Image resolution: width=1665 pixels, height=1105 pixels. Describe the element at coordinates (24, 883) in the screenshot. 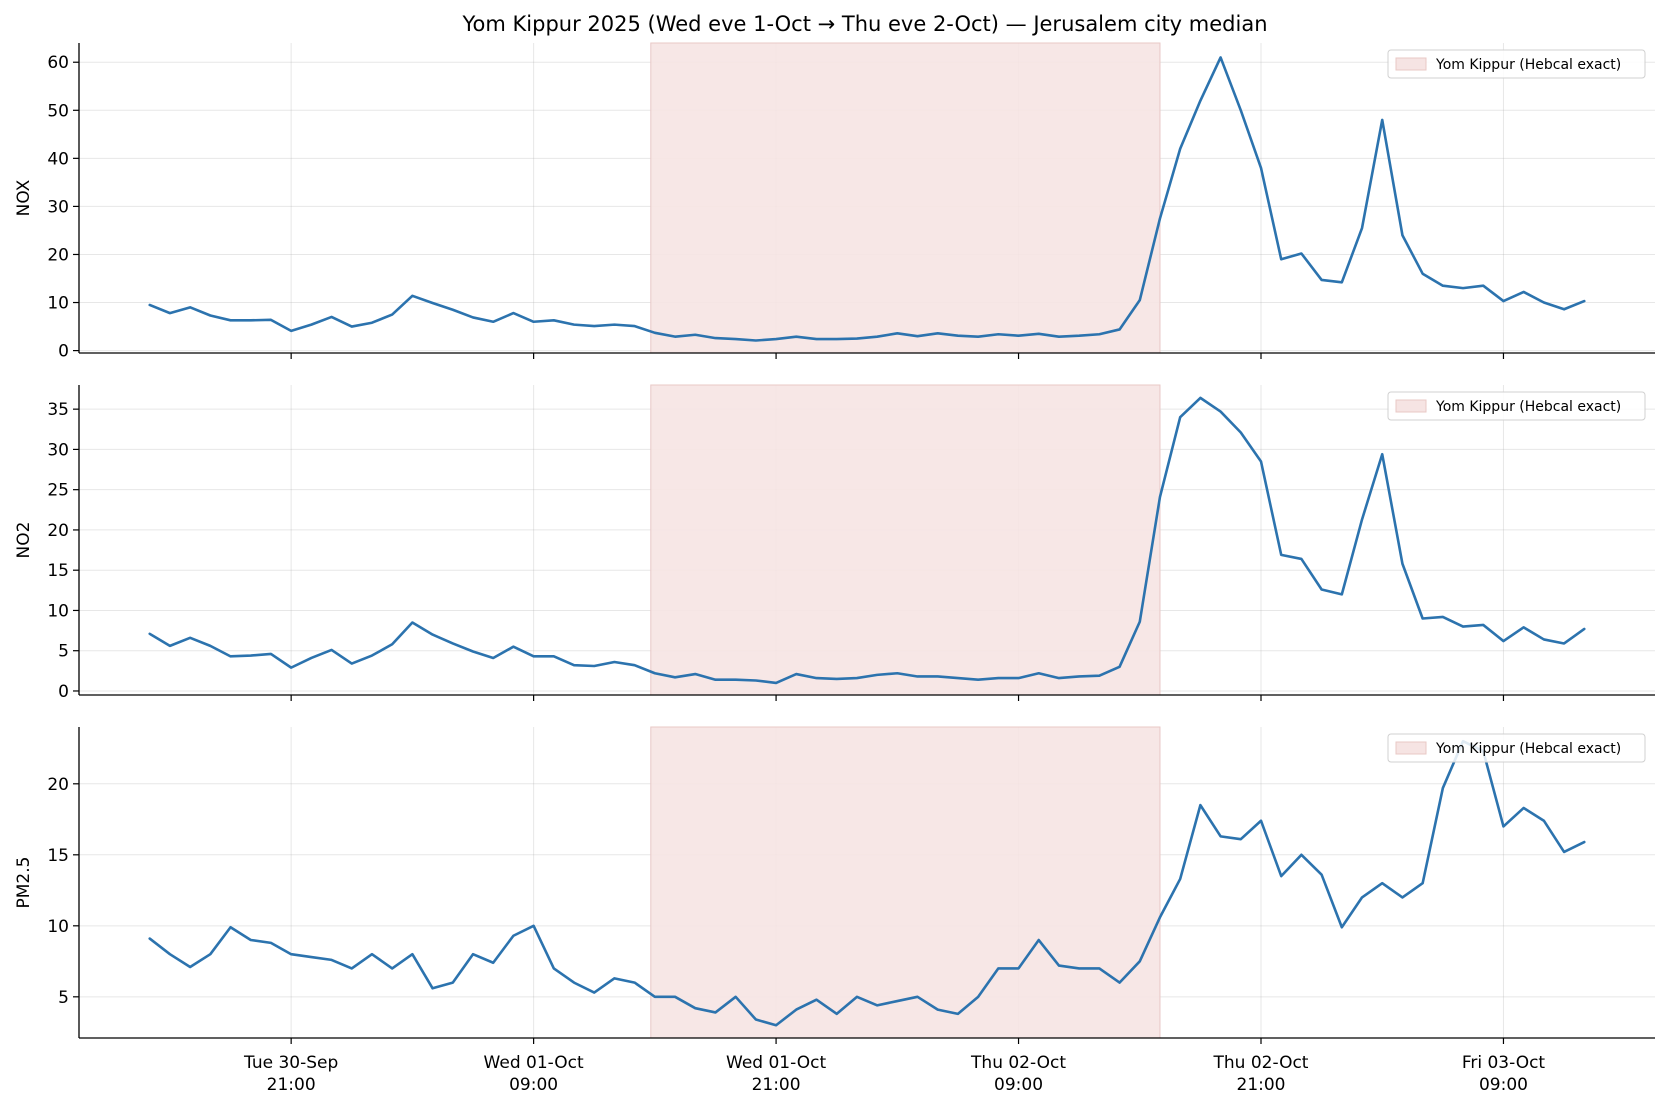

I see `y-axis-label: PM2.5` at that location.